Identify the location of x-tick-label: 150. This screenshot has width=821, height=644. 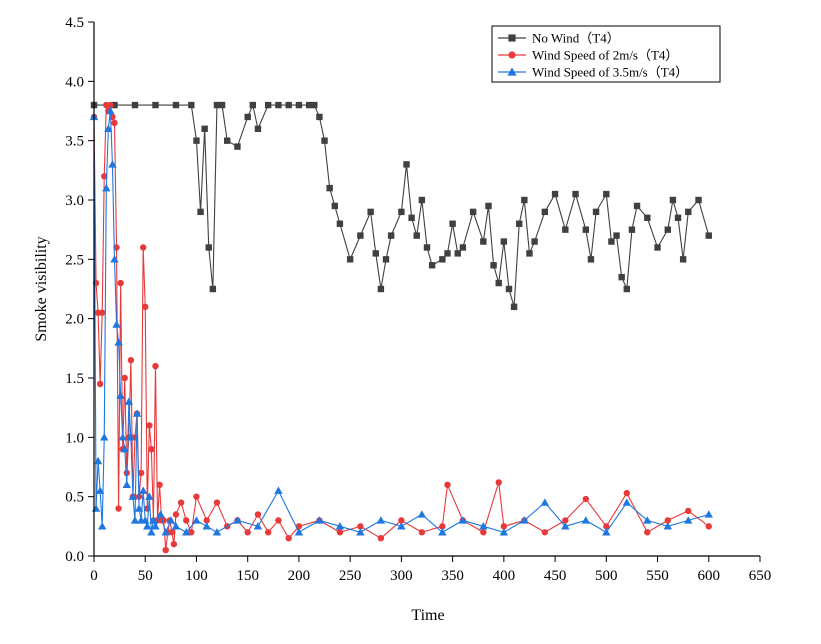
(247, 576).